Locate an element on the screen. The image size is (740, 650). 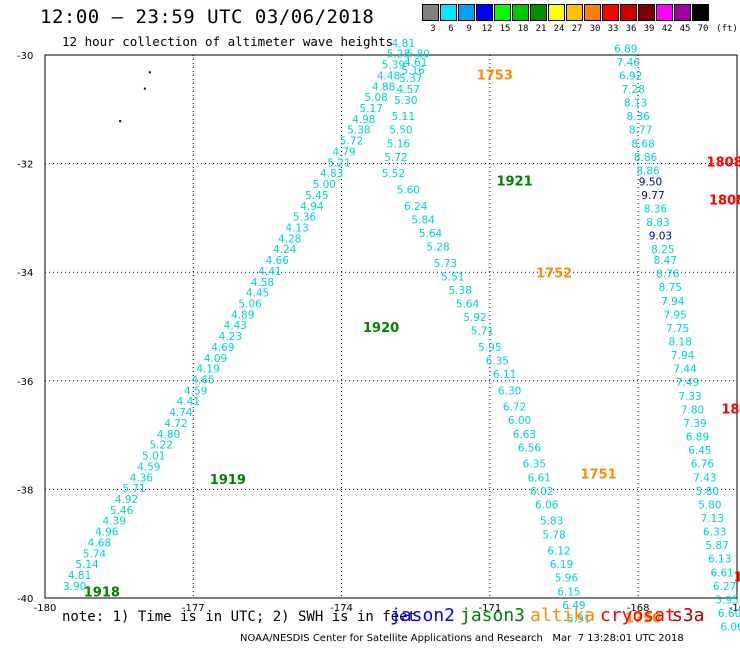
satellite-key-s3a: s3a is located at coordinates (688, 615).